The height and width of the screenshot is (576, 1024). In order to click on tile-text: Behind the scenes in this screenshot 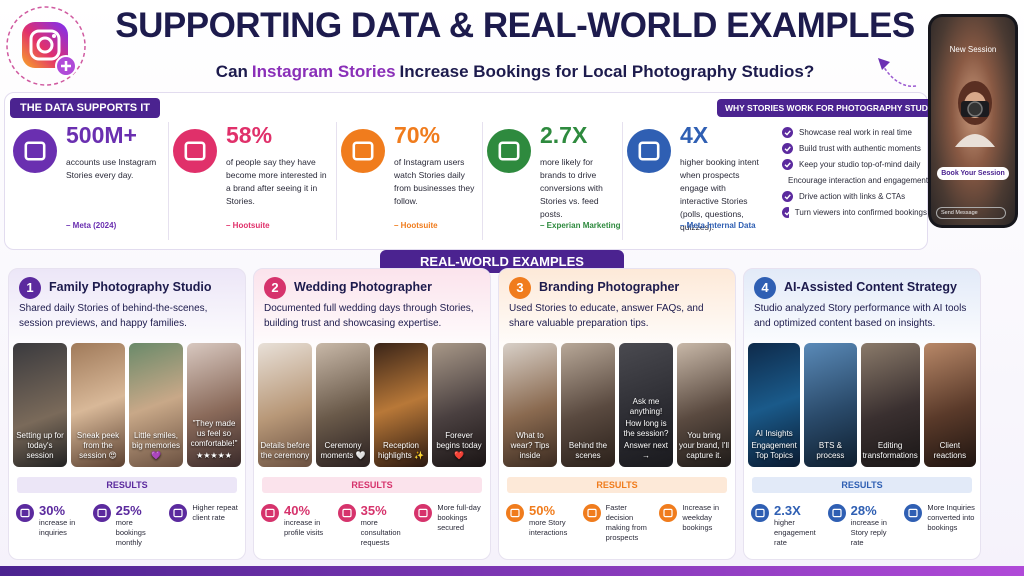, I will do `click(588, 450)`.